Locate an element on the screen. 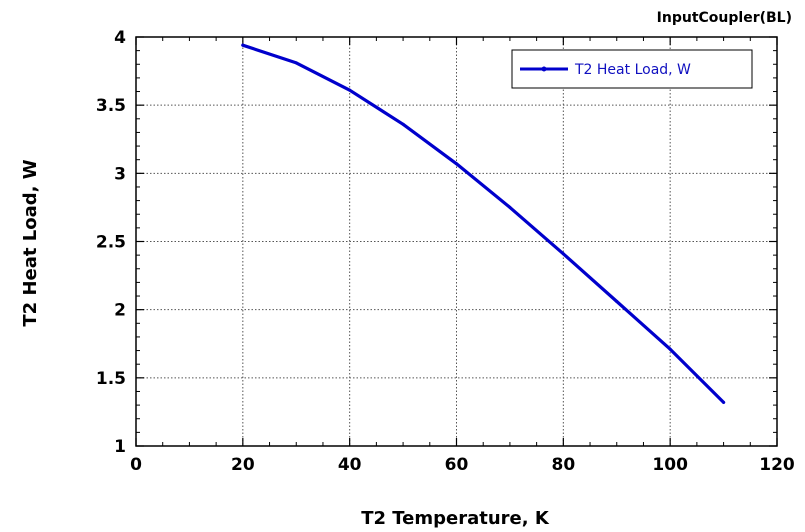 This screenshot has height=532, width=805. y-tick-label: 4 is located at coordinates (120, 38).